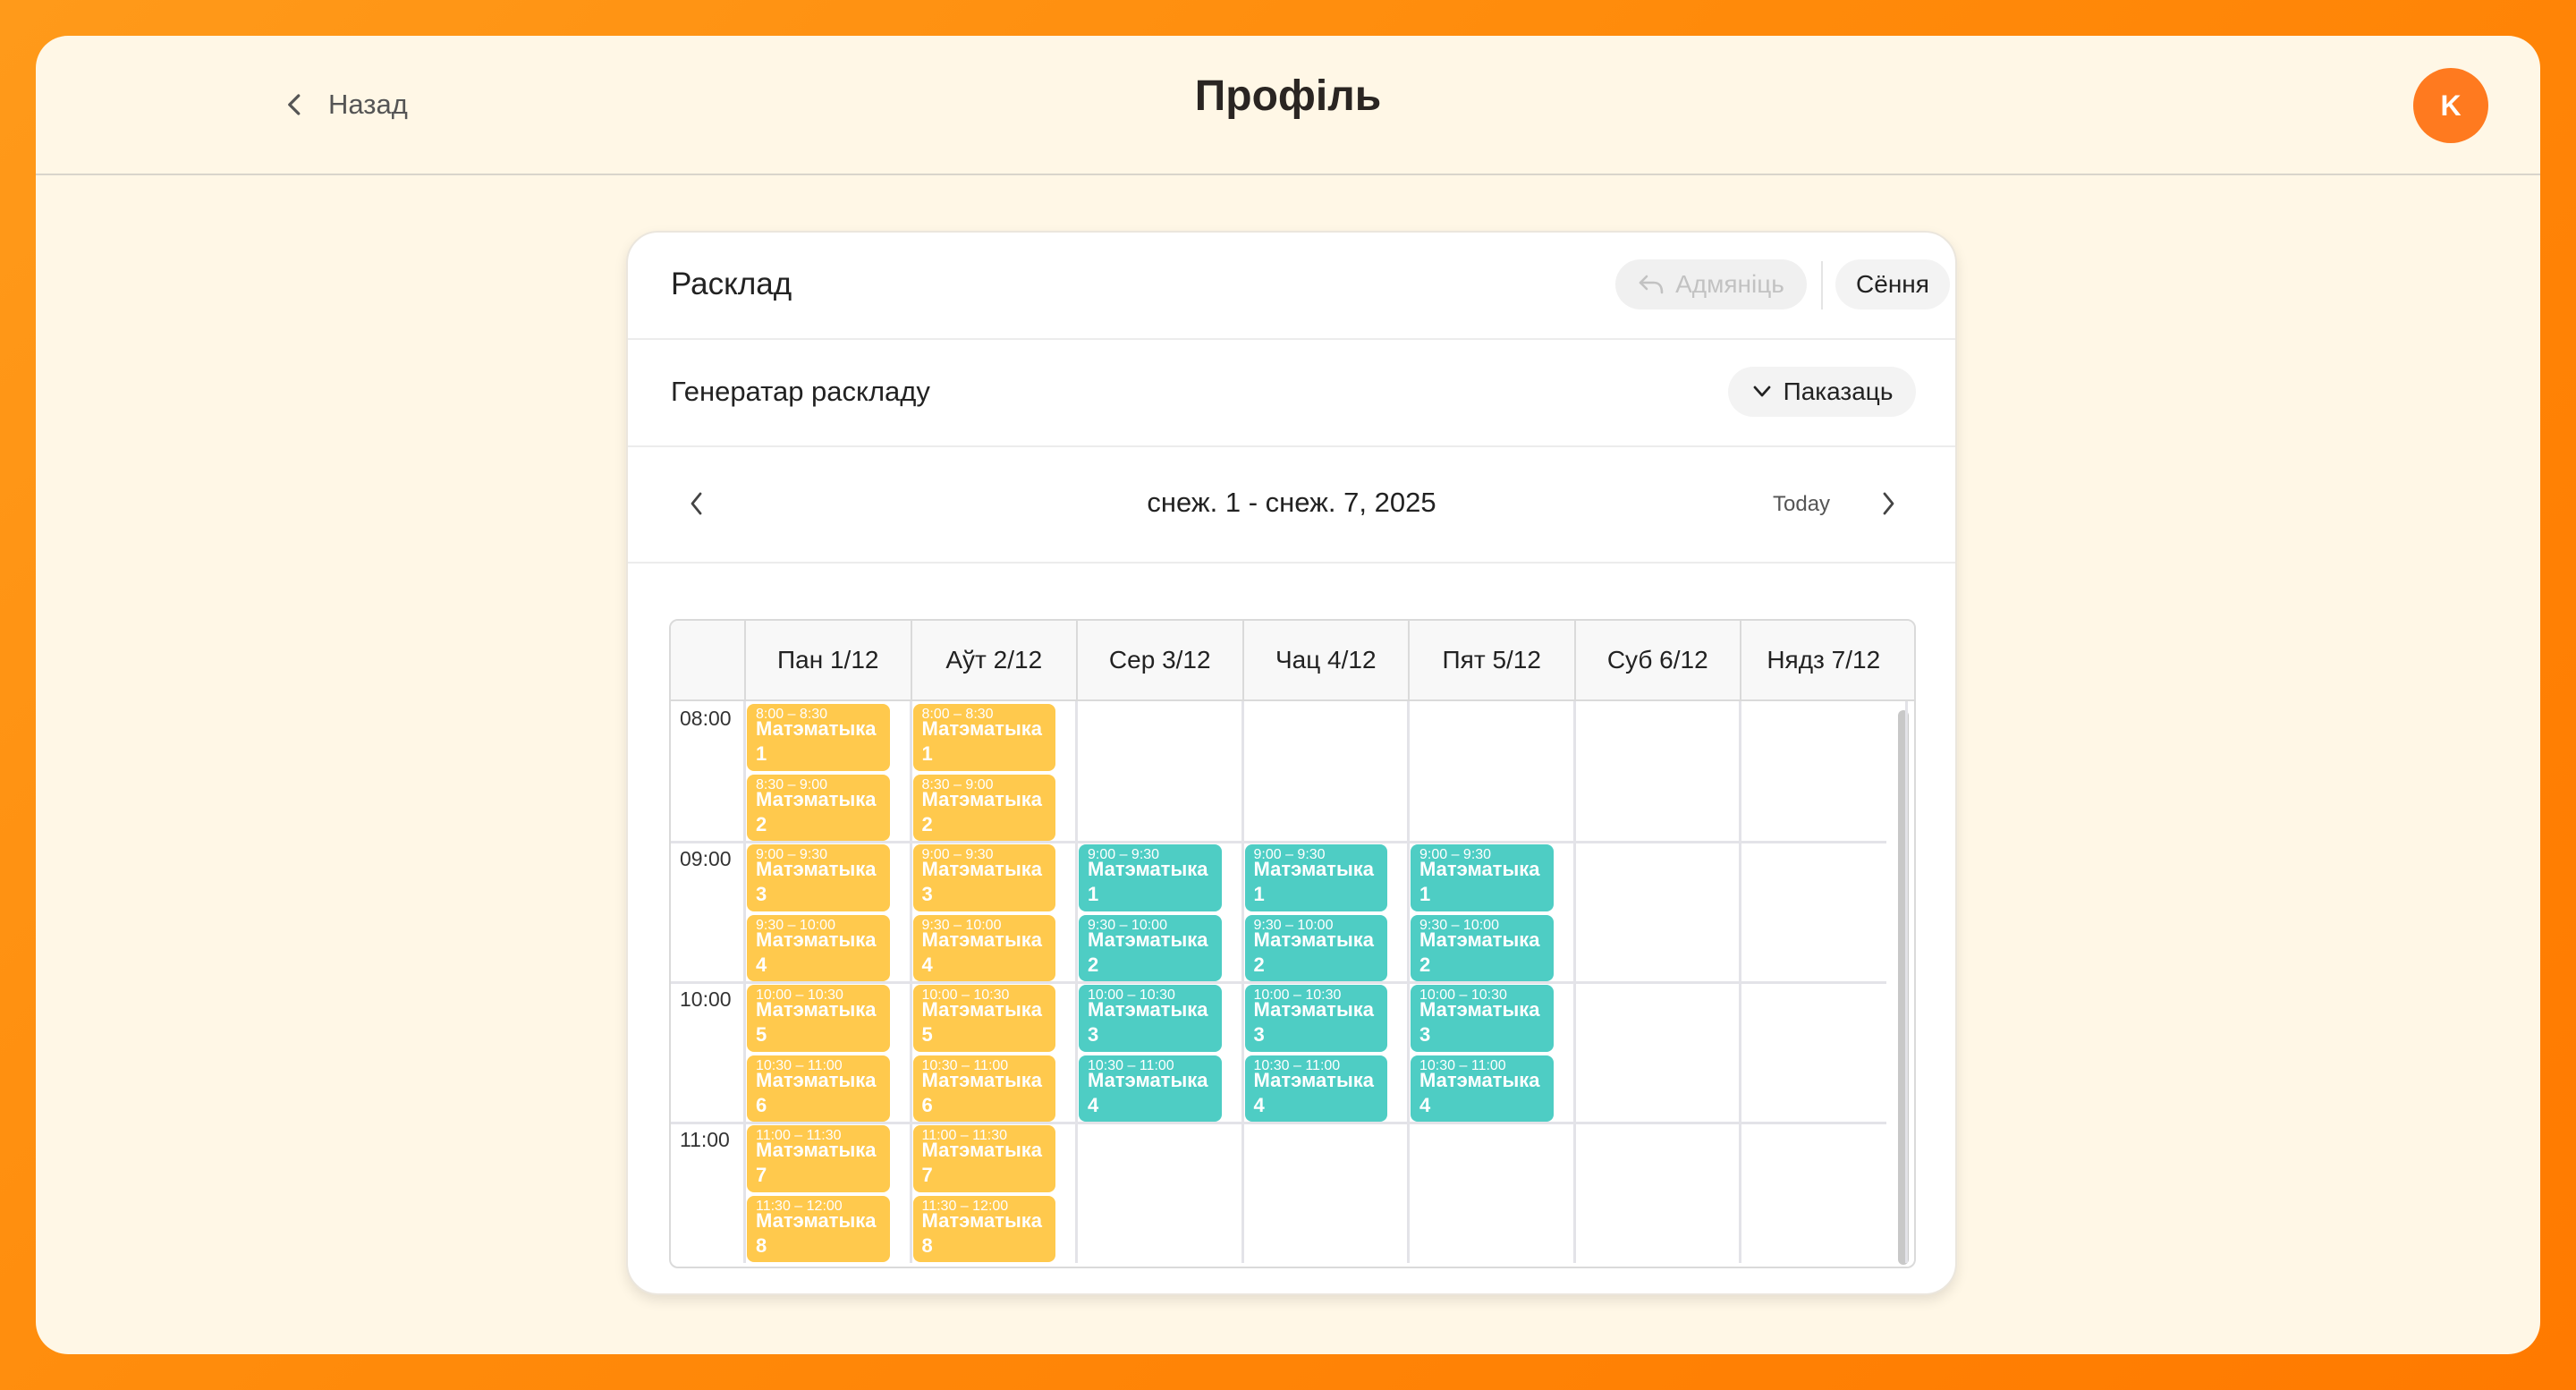 This screenshot has width=2576, height=1390. I want to click on undo-button: Адмяніць, so click(1711, 284).